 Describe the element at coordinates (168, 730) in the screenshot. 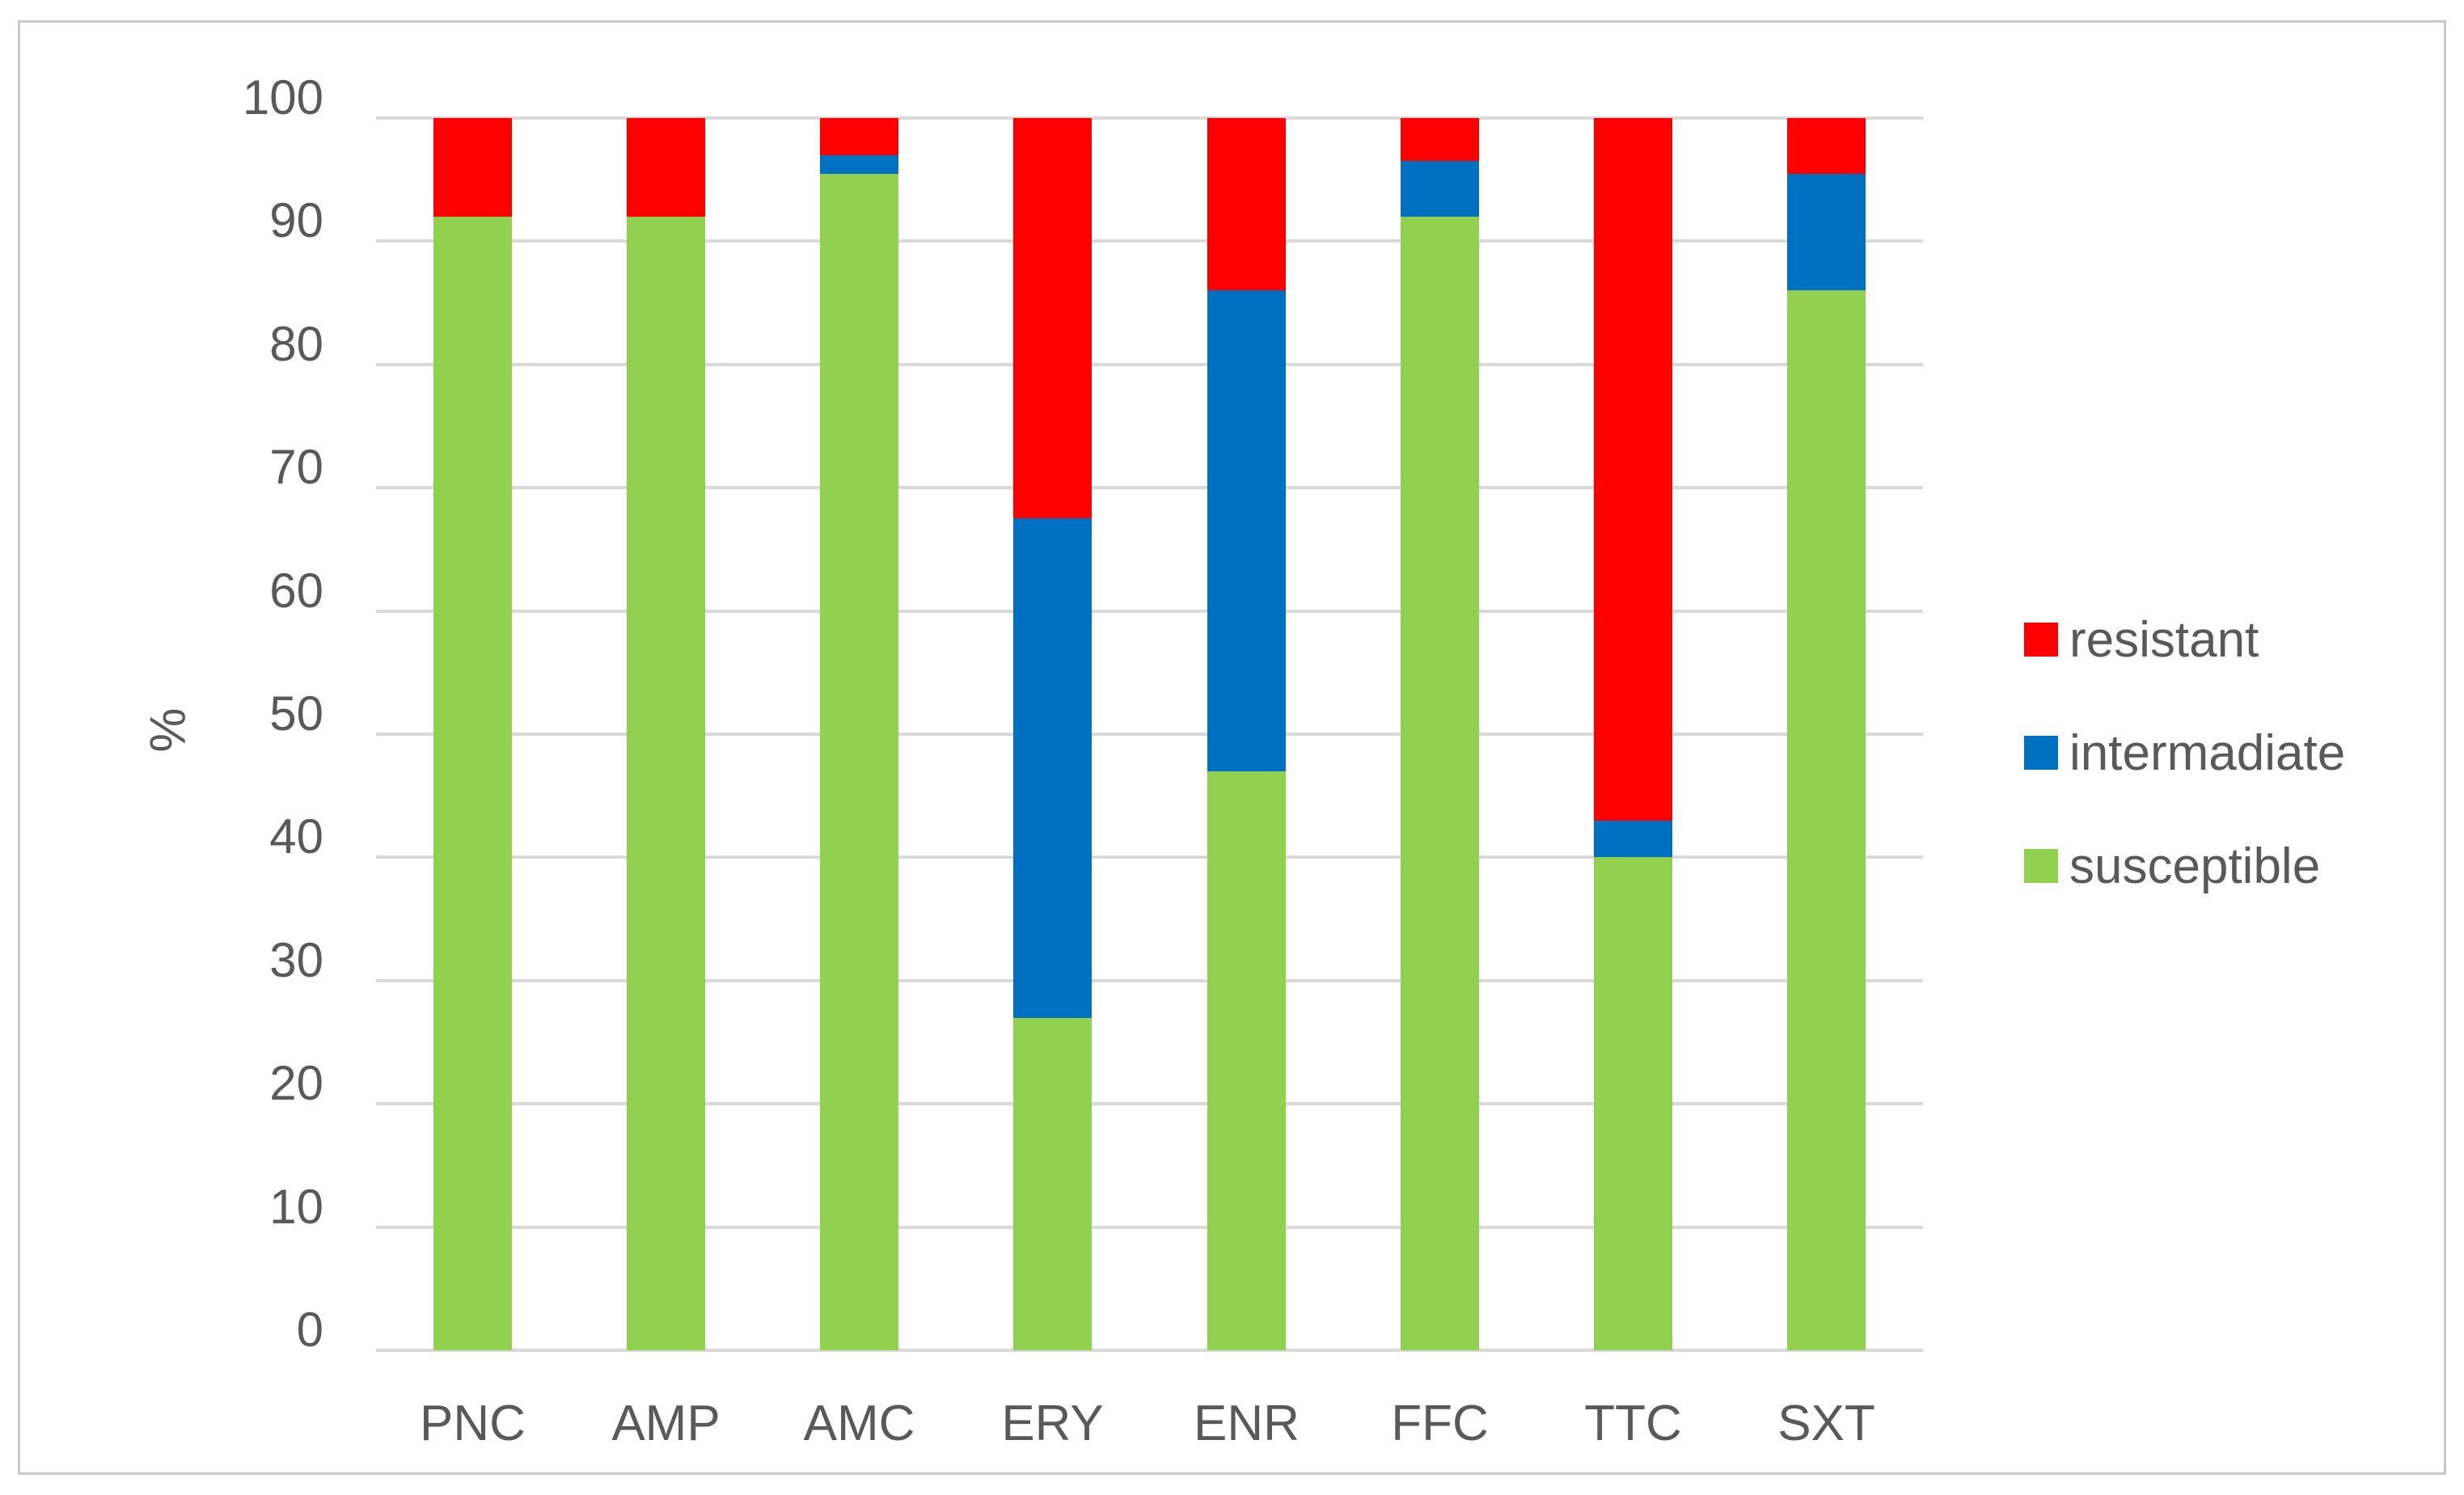

I see `y-axis-title: %` at that location.